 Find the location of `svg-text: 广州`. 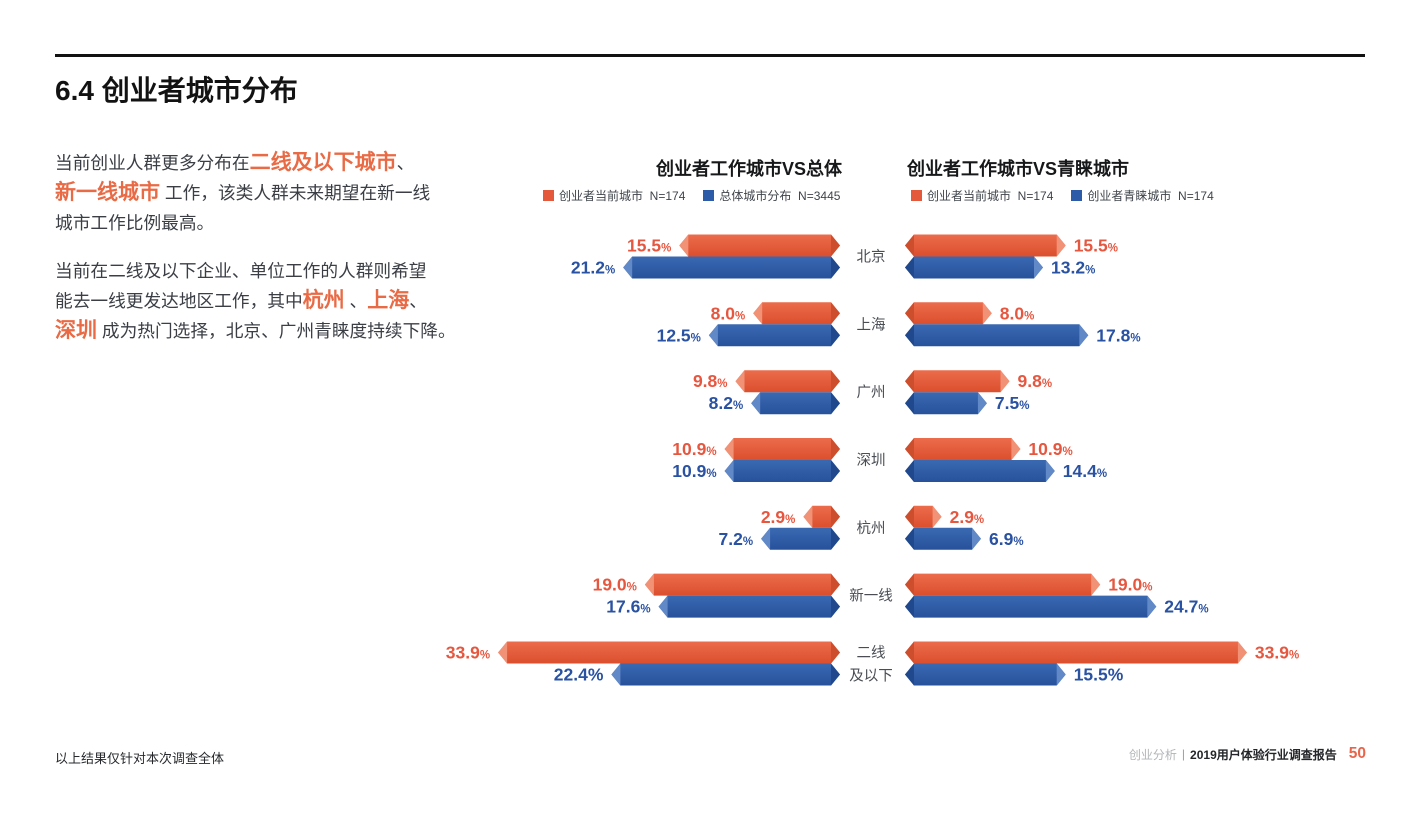

svg-text: 广州 is located at coordinates (871, 392).